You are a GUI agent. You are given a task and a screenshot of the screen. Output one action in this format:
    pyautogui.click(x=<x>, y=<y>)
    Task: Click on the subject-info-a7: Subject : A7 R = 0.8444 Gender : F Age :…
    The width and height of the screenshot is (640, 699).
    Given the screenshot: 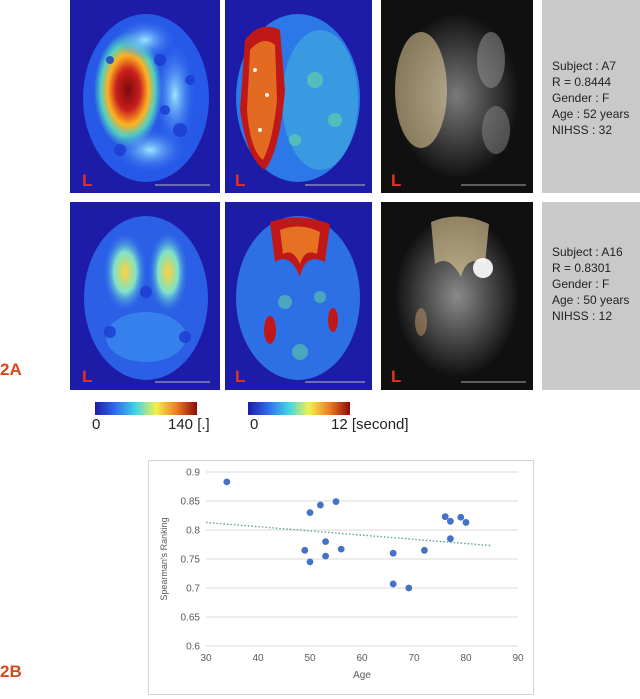 What is the action you would take?
    pyautogui.click(x=591, y=96)
    